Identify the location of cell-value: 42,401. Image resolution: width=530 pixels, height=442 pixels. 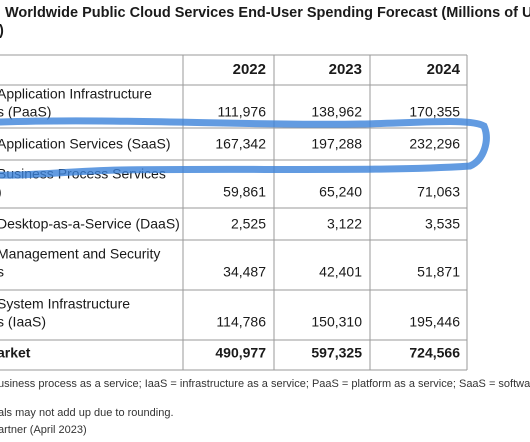
(340, 272).